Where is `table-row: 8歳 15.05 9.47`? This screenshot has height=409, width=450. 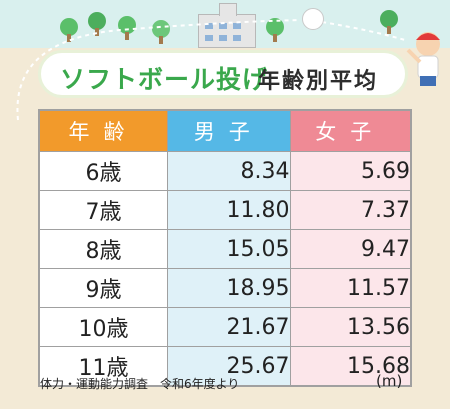
table-row: 8歳 15.05 9.47 is located at coordinates (225, 249).